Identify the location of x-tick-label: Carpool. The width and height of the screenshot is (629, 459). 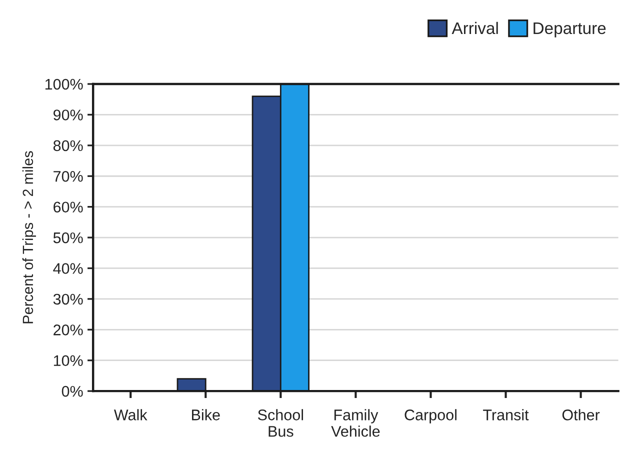
(430, 416).